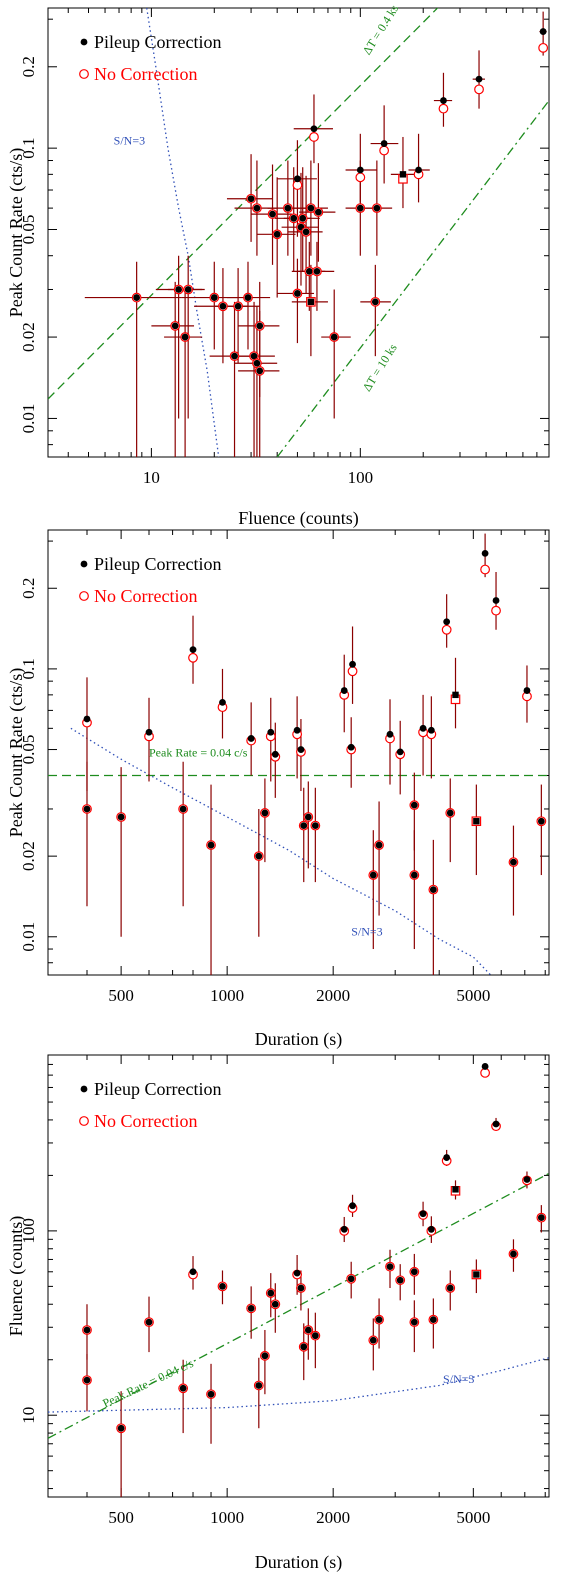  What do you see at coordinates (333, 995) in the screenshot?
I see `x-tick-label: 2000` at bounding box center [333, 995].